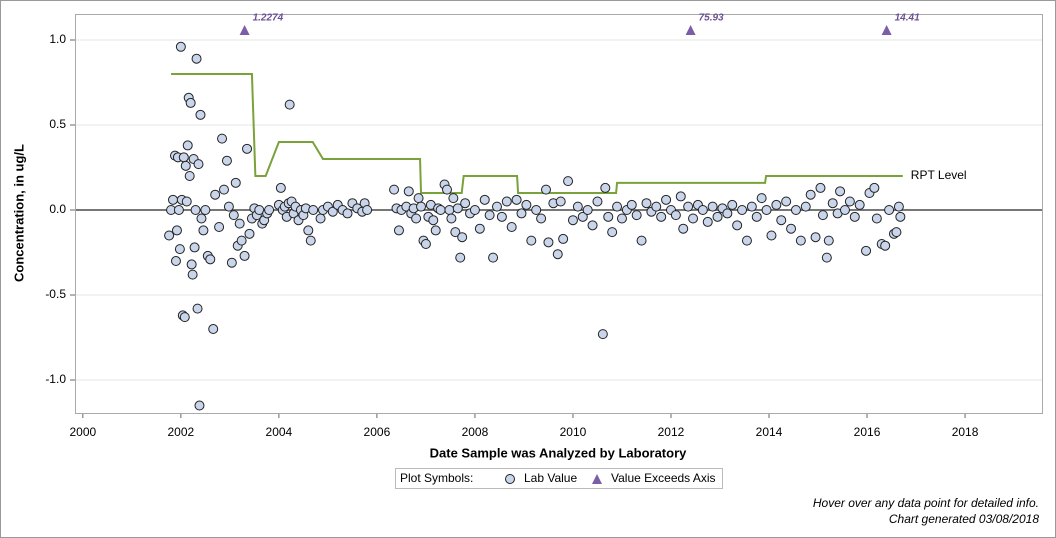 The width and height of the screenshot is (1056, 538). What do you see at coordinates (55, 294) in the screenshot?
I see `y-tick-label: -0.5` at bounding box center [55, 294].